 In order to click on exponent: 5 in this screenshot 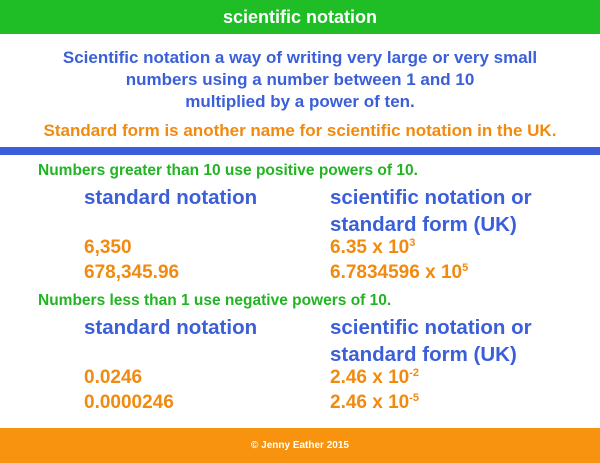, I will do `click(465, 268)`.